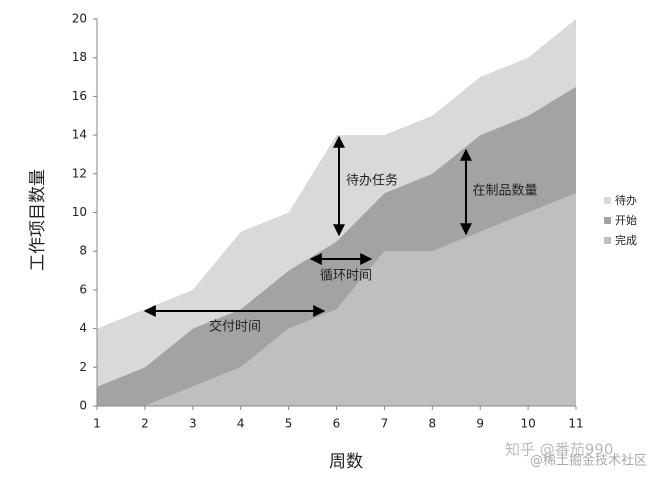 The width and height of the screenshot is (658, 480). What do you see at coordinates (145, 424) in the screenshot?
I see `x-tick-label: 2` at bounding box center [145, 424].